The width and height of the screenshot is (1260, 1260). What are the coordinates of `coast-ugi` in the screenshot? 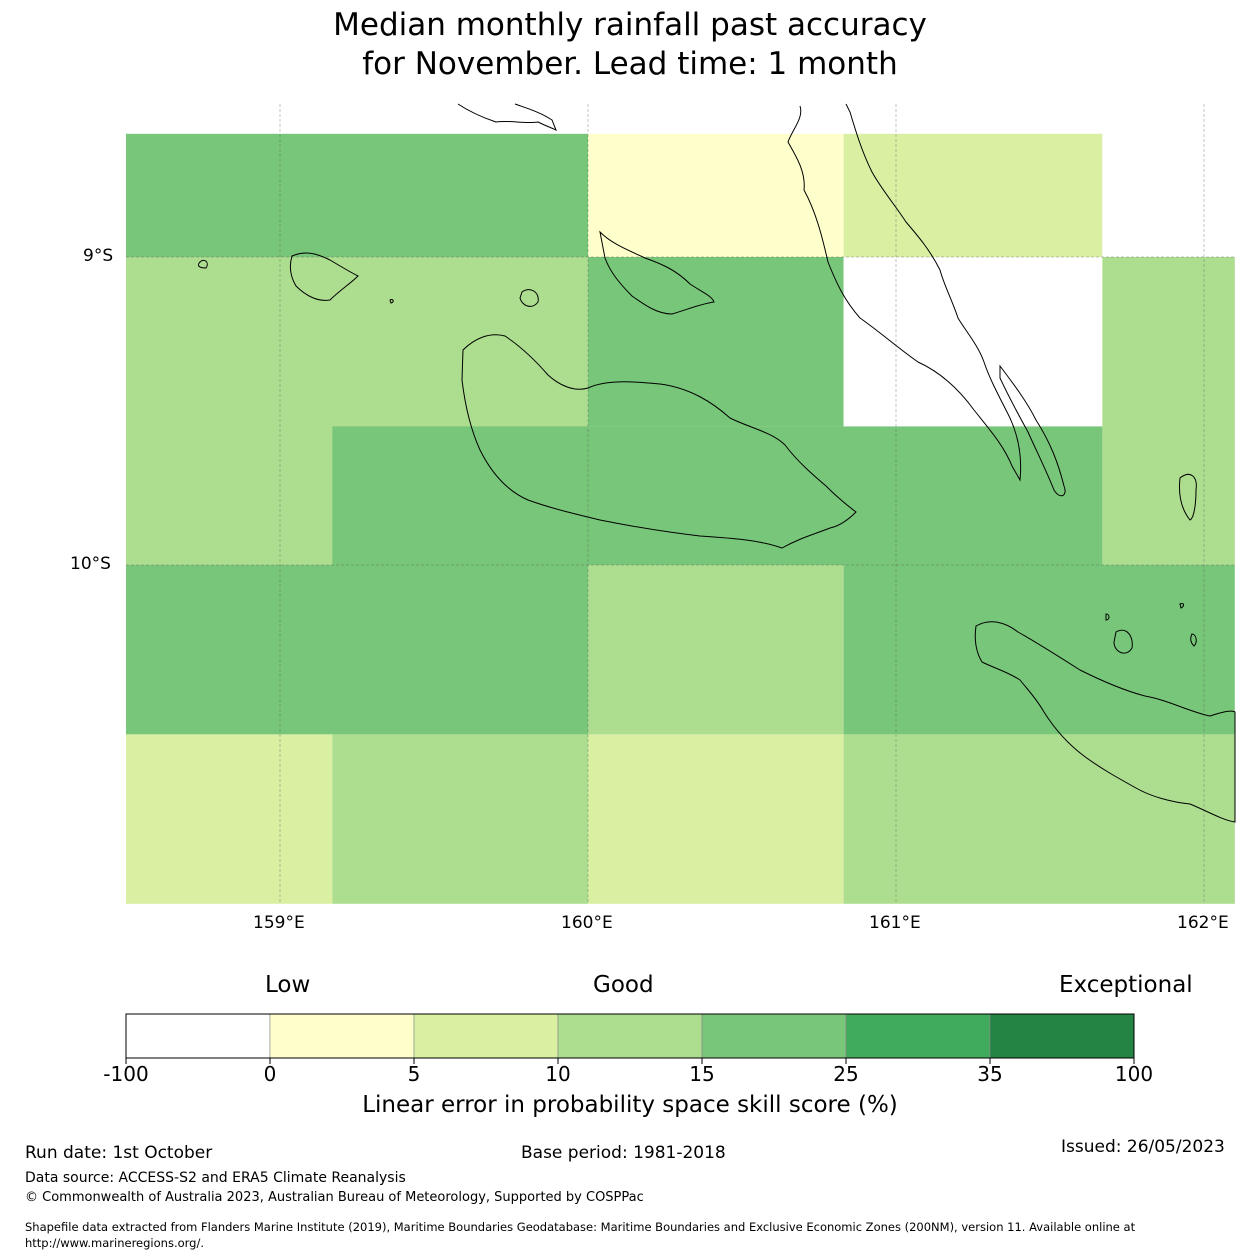 It's located at (1123, 641).